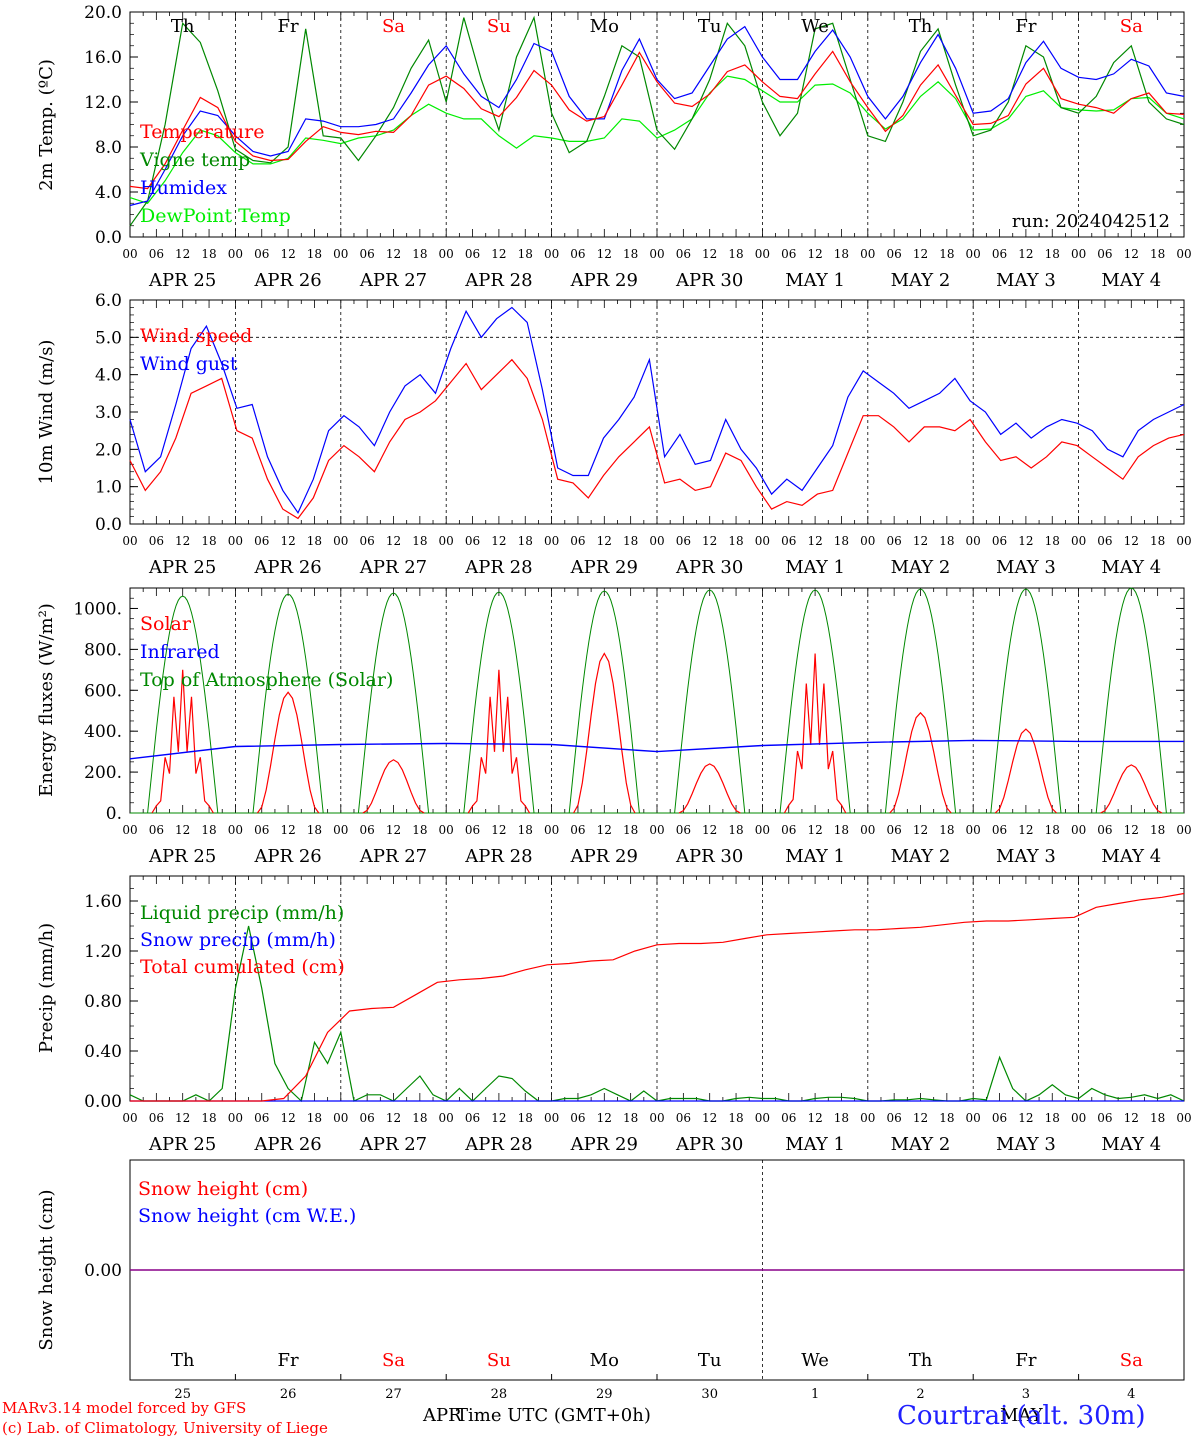  I want to click on model-note: MARv3.14 model forced by GFS, so click(124, 1408).